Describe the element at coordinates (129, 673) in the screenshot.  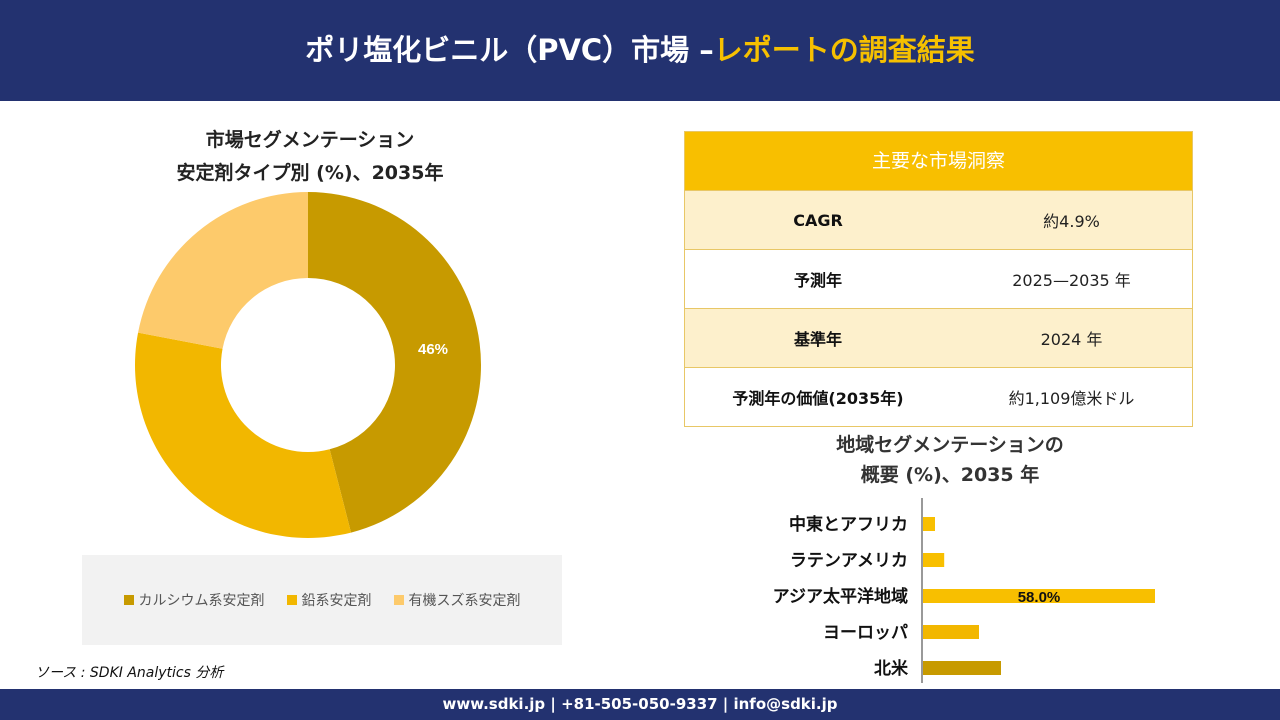
I see `source-note: ソース : SDKI Analytics 分析` at that location.